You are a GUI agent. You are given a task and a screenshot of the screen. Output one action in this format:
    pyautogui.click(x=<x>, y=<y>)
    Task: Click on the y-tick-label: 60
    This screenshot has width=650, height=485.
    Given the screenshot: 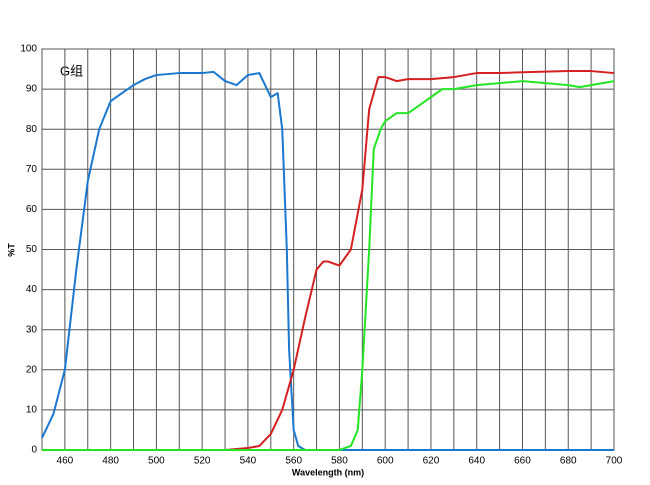 What is the action you would take?
    pyautogui.click(x=32, y=209)
    